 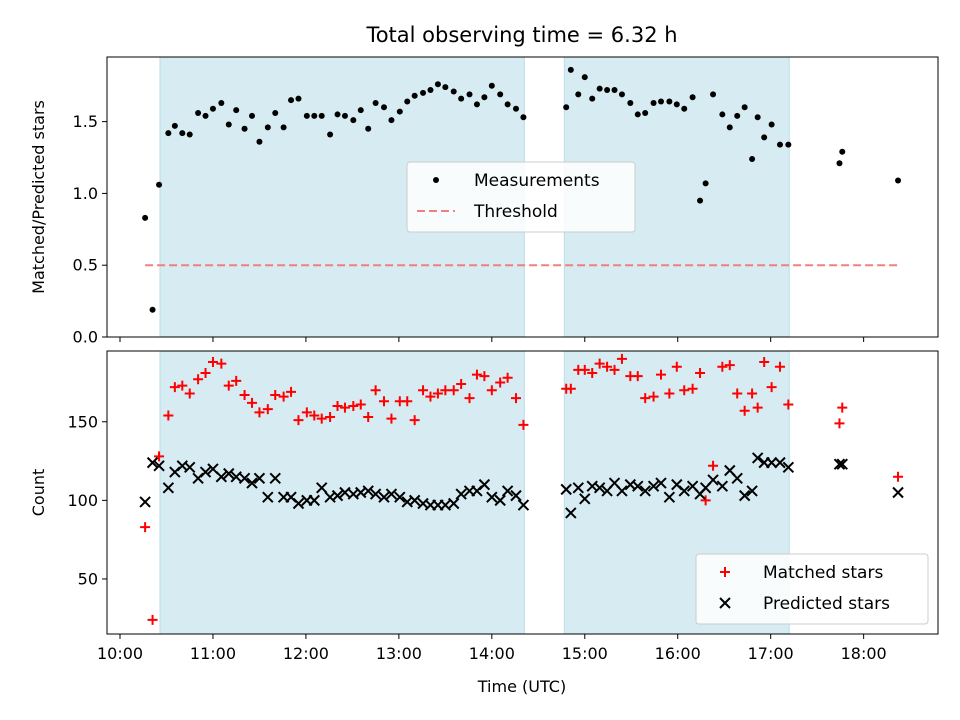 I want to click on legend: Measurements Threshold, so click(x=521, y=197).